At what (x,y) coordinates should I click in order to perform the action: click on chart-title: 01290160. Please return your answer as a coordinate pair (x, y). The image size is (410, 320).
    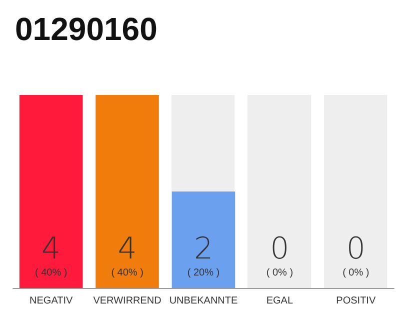
    Looking at the image, I should click on (86, 29).